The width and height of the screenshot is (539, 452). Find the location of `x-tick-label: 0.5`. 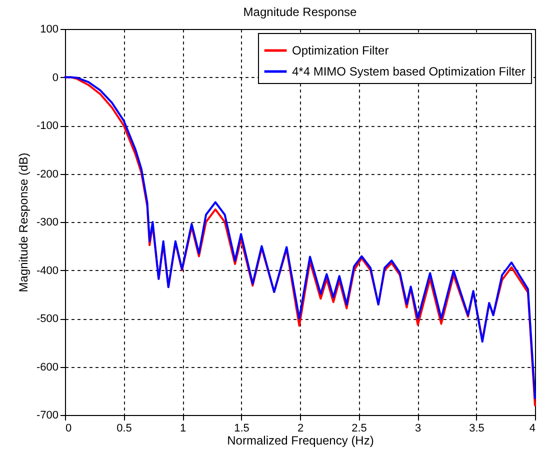

x-tick-label: 0.5 is located at coordinates (124, 428).